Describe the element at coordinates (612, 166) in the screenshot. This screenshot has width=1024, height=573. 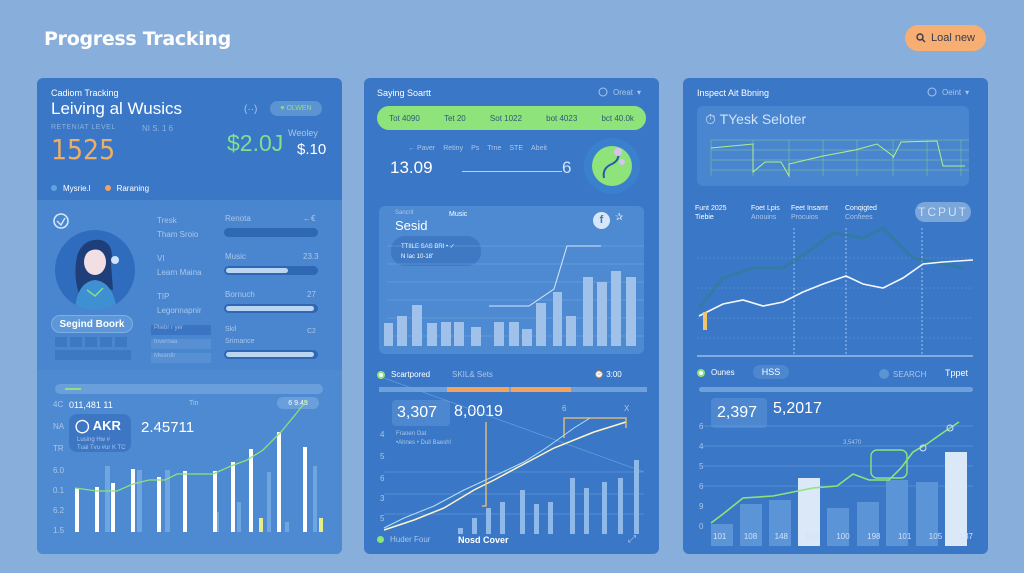
I see `mascot-icon` at that location.